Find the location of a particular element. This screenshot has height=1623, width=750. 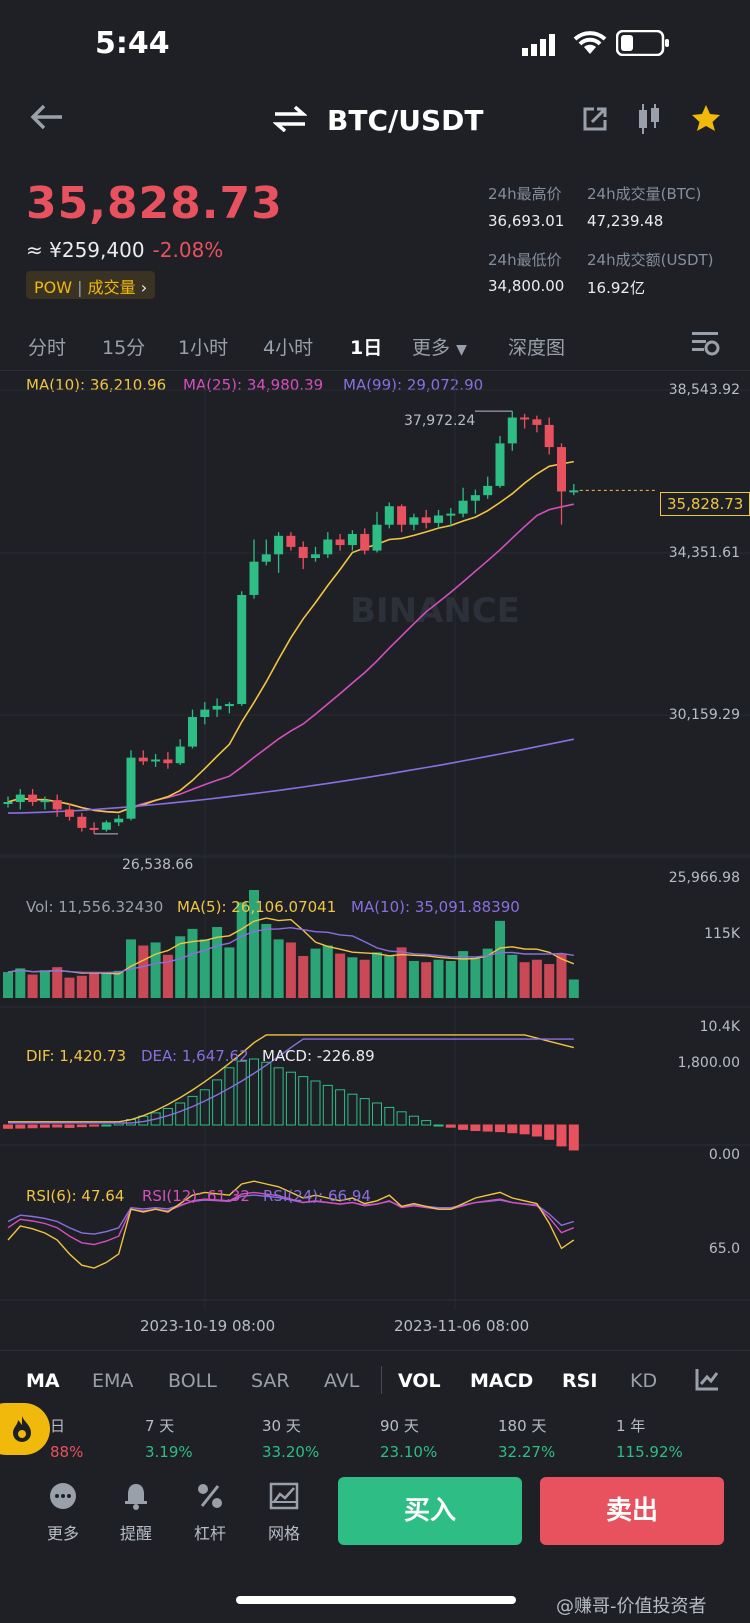

indicator-lines is located at coordinates (291, 1224).